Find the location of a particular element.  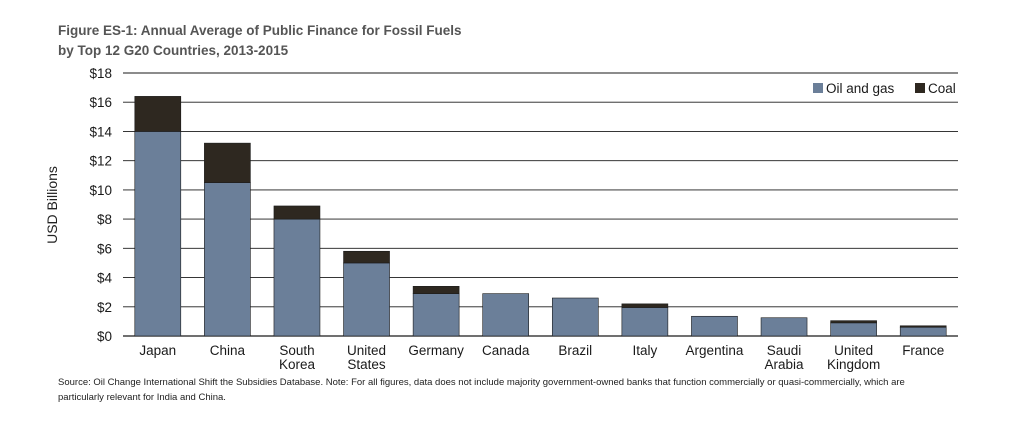

x-tick-label: States is located at coordinates (366, 364).